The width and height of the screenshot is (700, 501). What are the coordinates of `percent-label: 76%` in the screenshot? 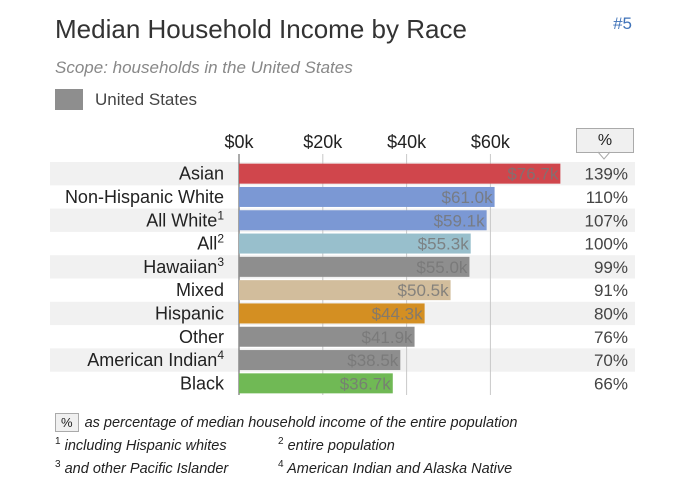 It's located at (611, 337).